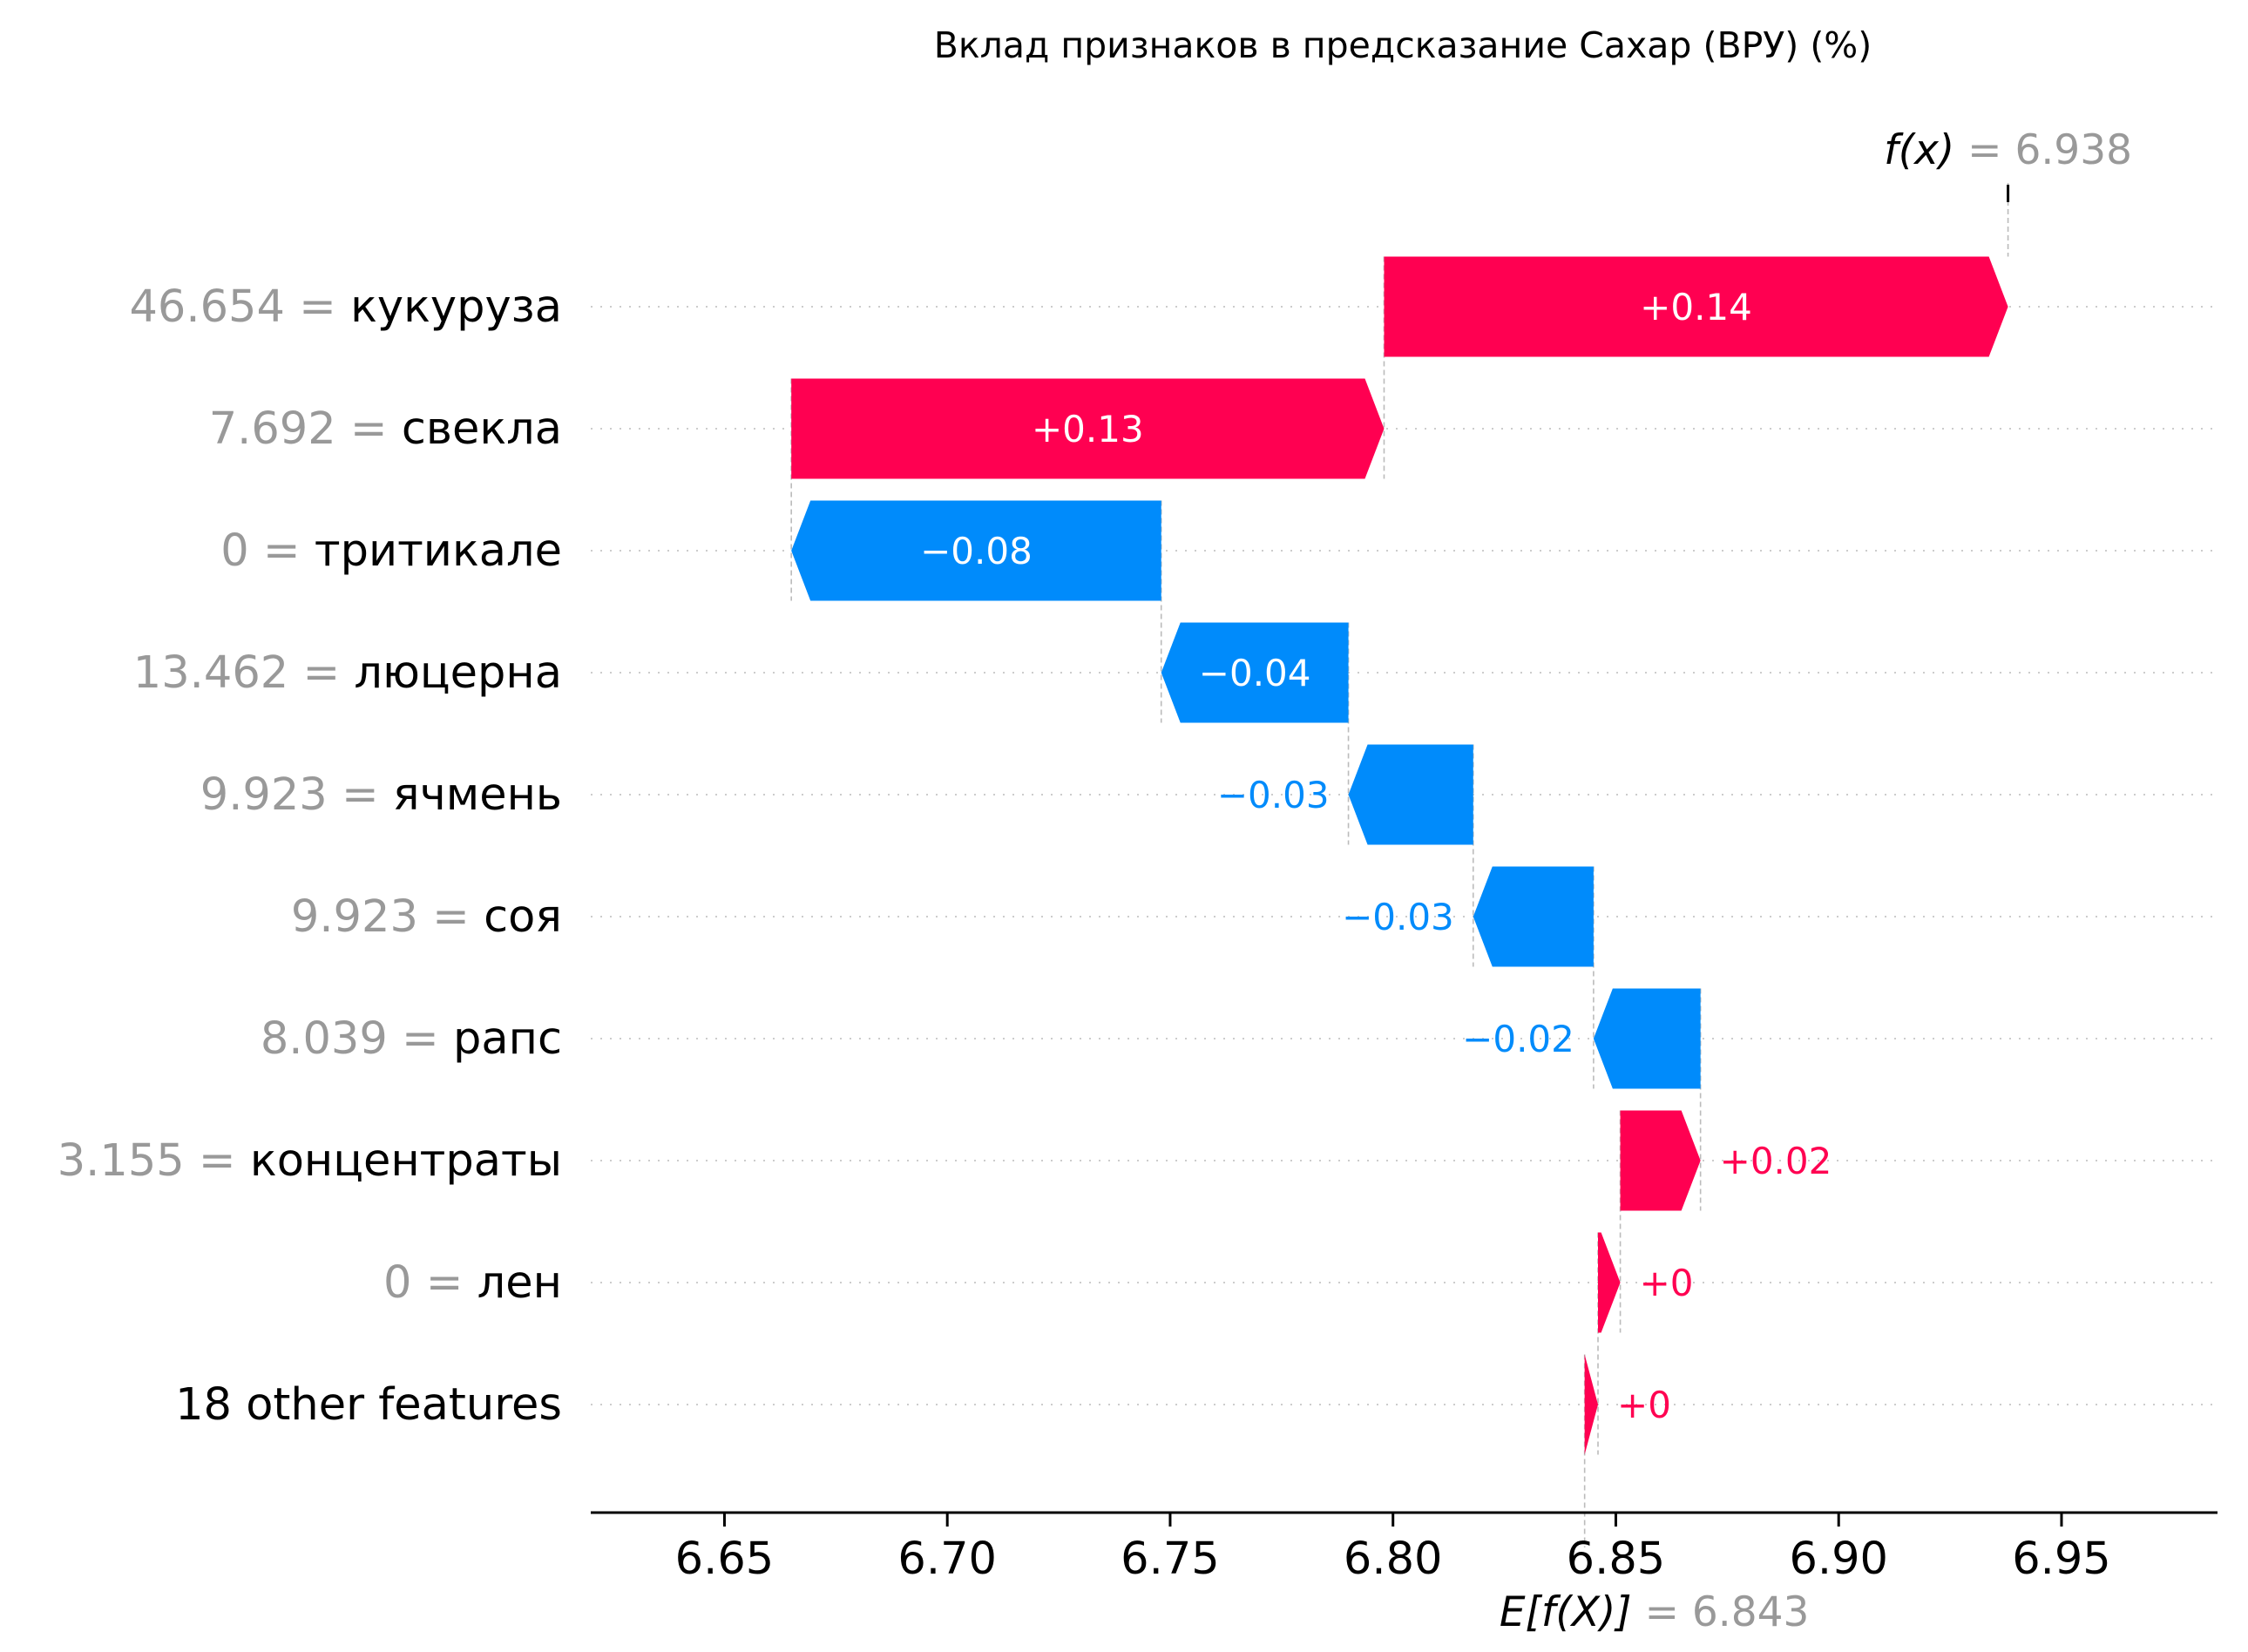 The width and height of the screenshot is (2248, 1652). I want to click on feature-label: 7.692 = свекла, so click(385, 429).